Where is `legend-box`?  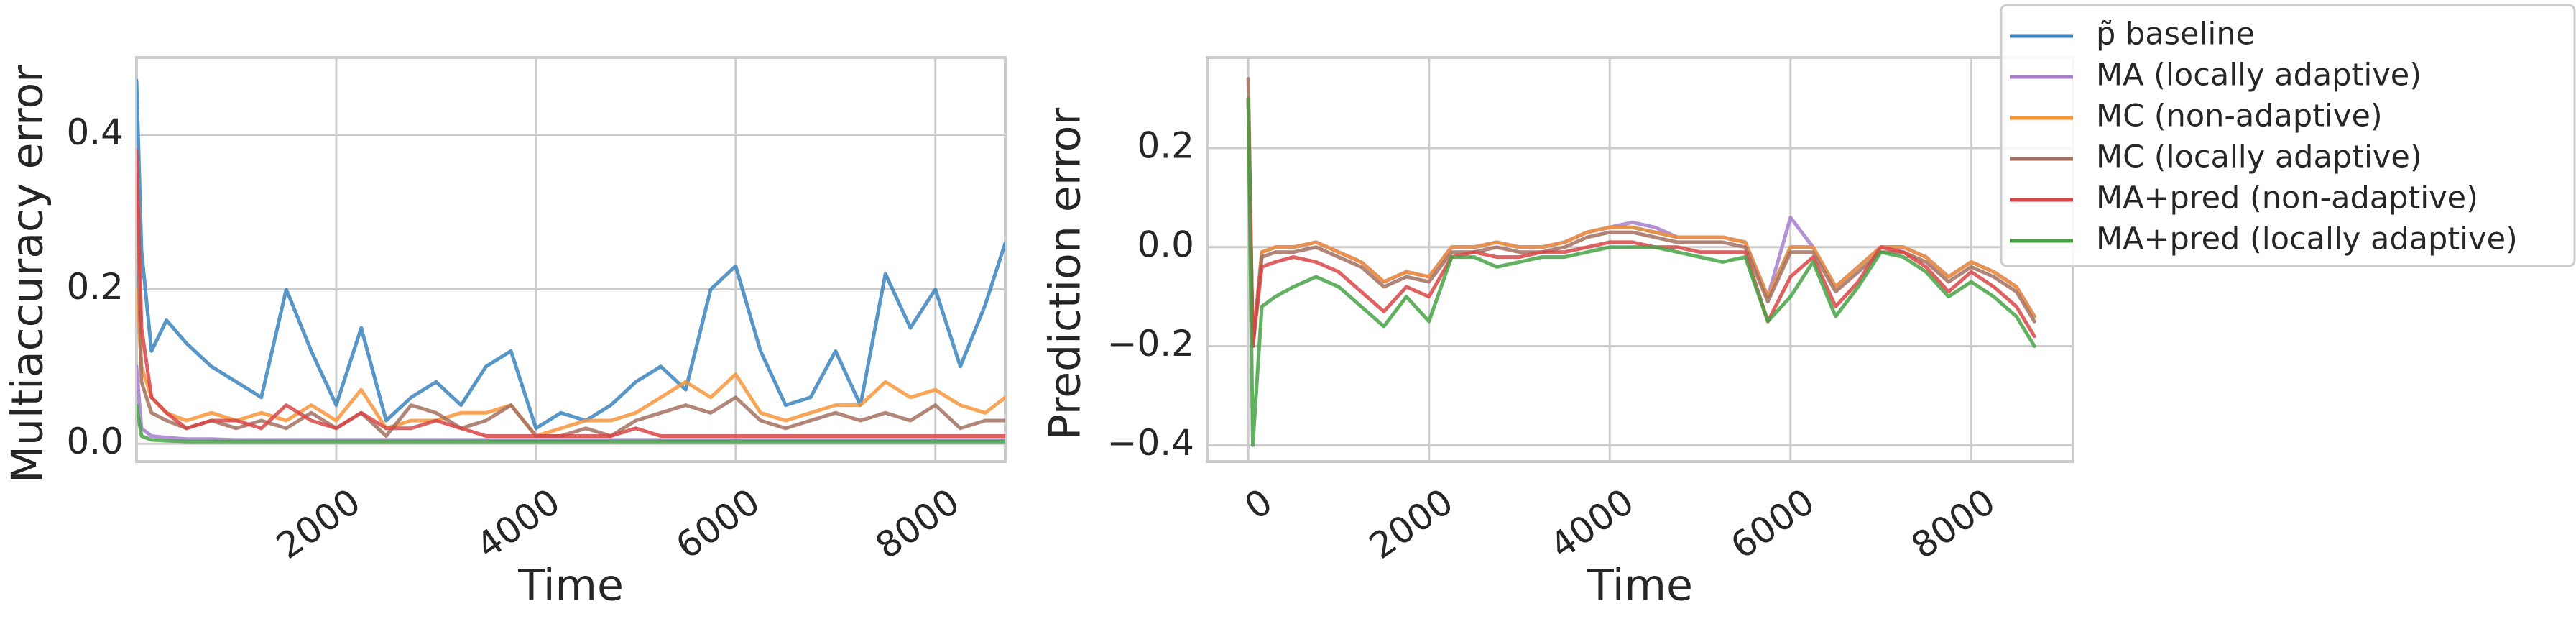 legend-box is located at coordinates (2288, 135).